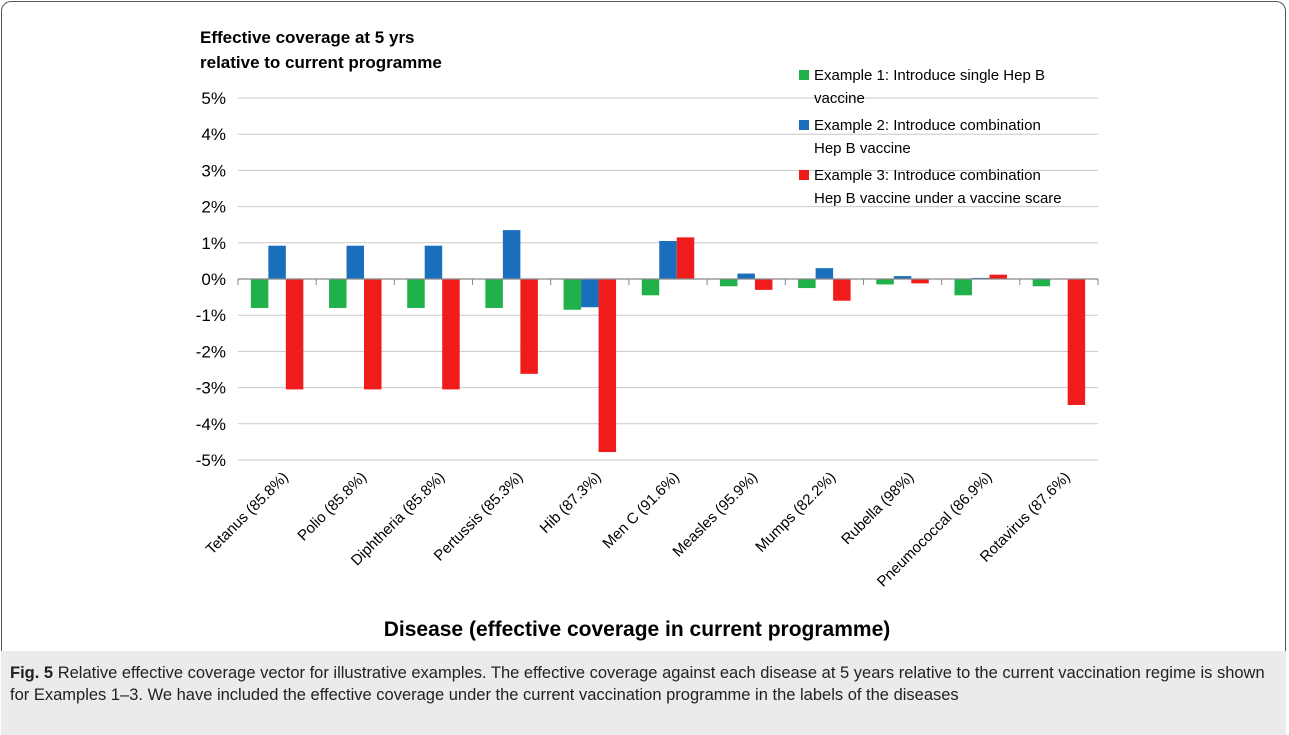 This screenshot has width=1289, height=735. What do you see at coordinates (571, 503) in the screenshot?
I see `x-category-label: Hib (87.3%)` at bounding box center [571, 503].